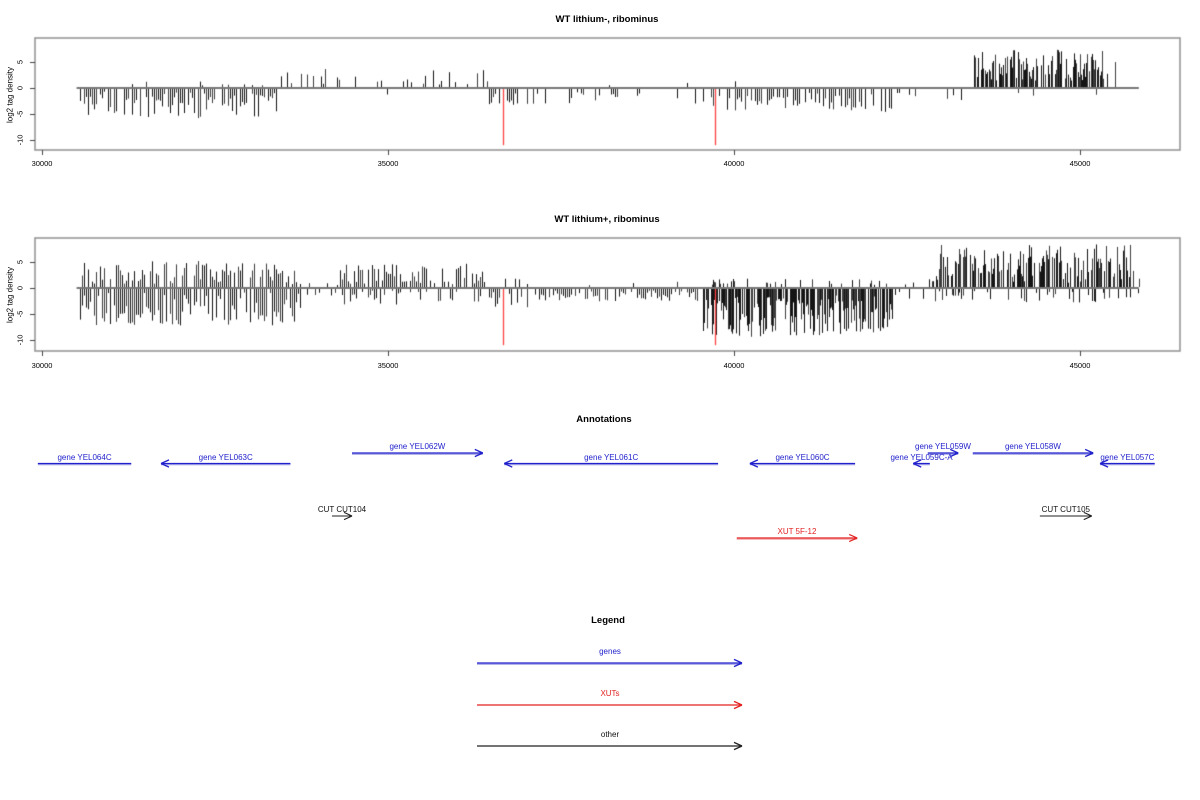 This screenshot has height=800, width=1200. What do you see at coordinates (1127, 457) in the screenshot?
I see `gene-label: gene YEL057C` at bounding box center [1127, 457].